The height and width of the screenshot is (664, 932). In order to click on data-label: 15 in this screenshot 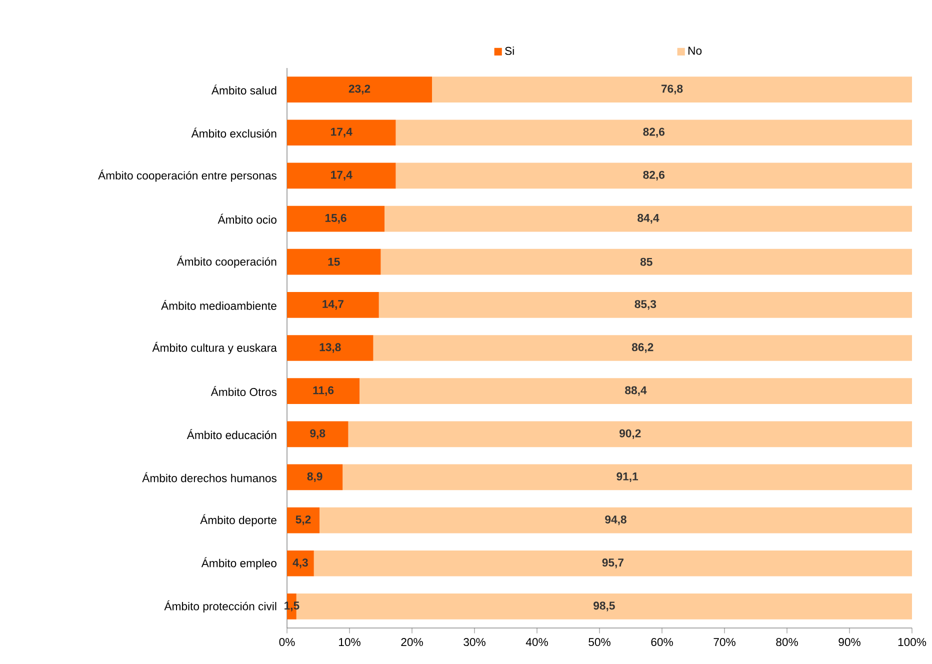, I will do `click(334, 262)`.